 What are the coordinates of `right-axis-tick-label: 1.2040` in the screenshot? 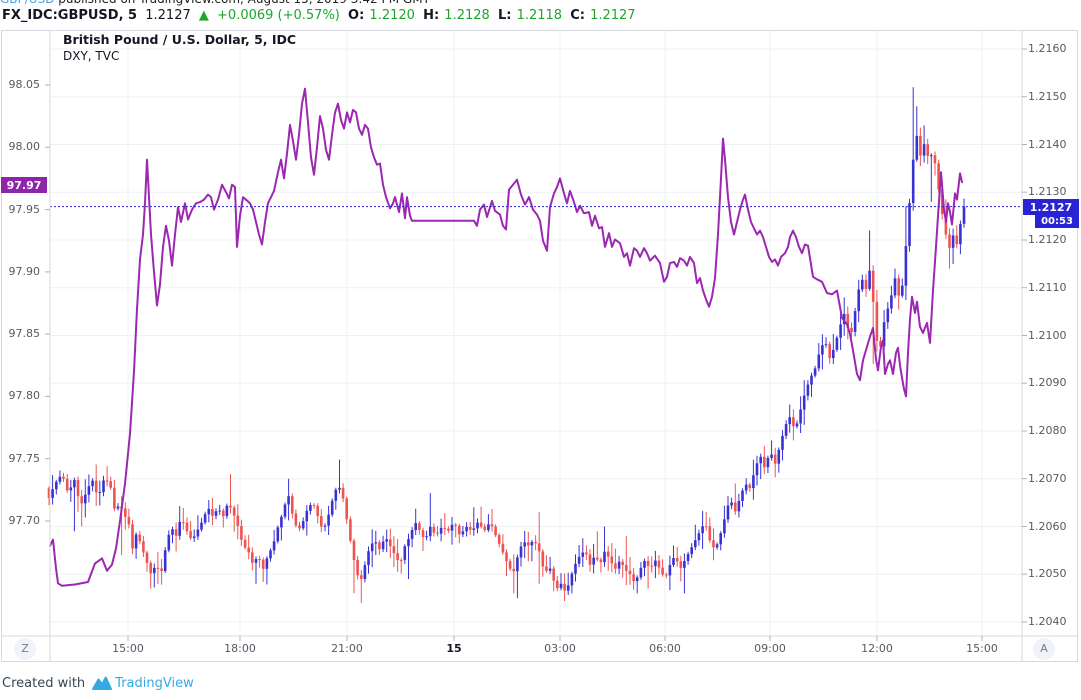 It's located at (1047, 621).